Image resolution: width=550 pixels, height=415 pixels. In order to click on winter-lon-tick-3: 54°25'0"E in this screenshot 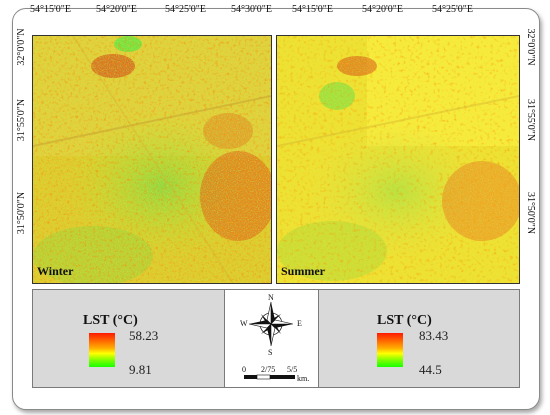, I will do `click(185, 9)`.